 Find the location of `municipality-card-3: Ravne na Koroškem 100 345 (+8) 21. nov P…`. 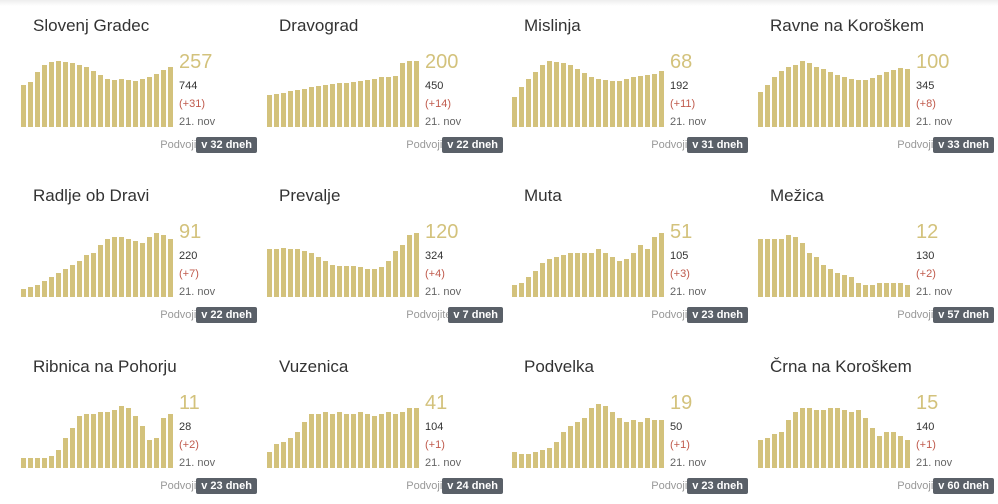

municipality-card-3: Ravne na Koroškem 100 345 (+8) 21. nov P… is located at coordinates (876, 83).